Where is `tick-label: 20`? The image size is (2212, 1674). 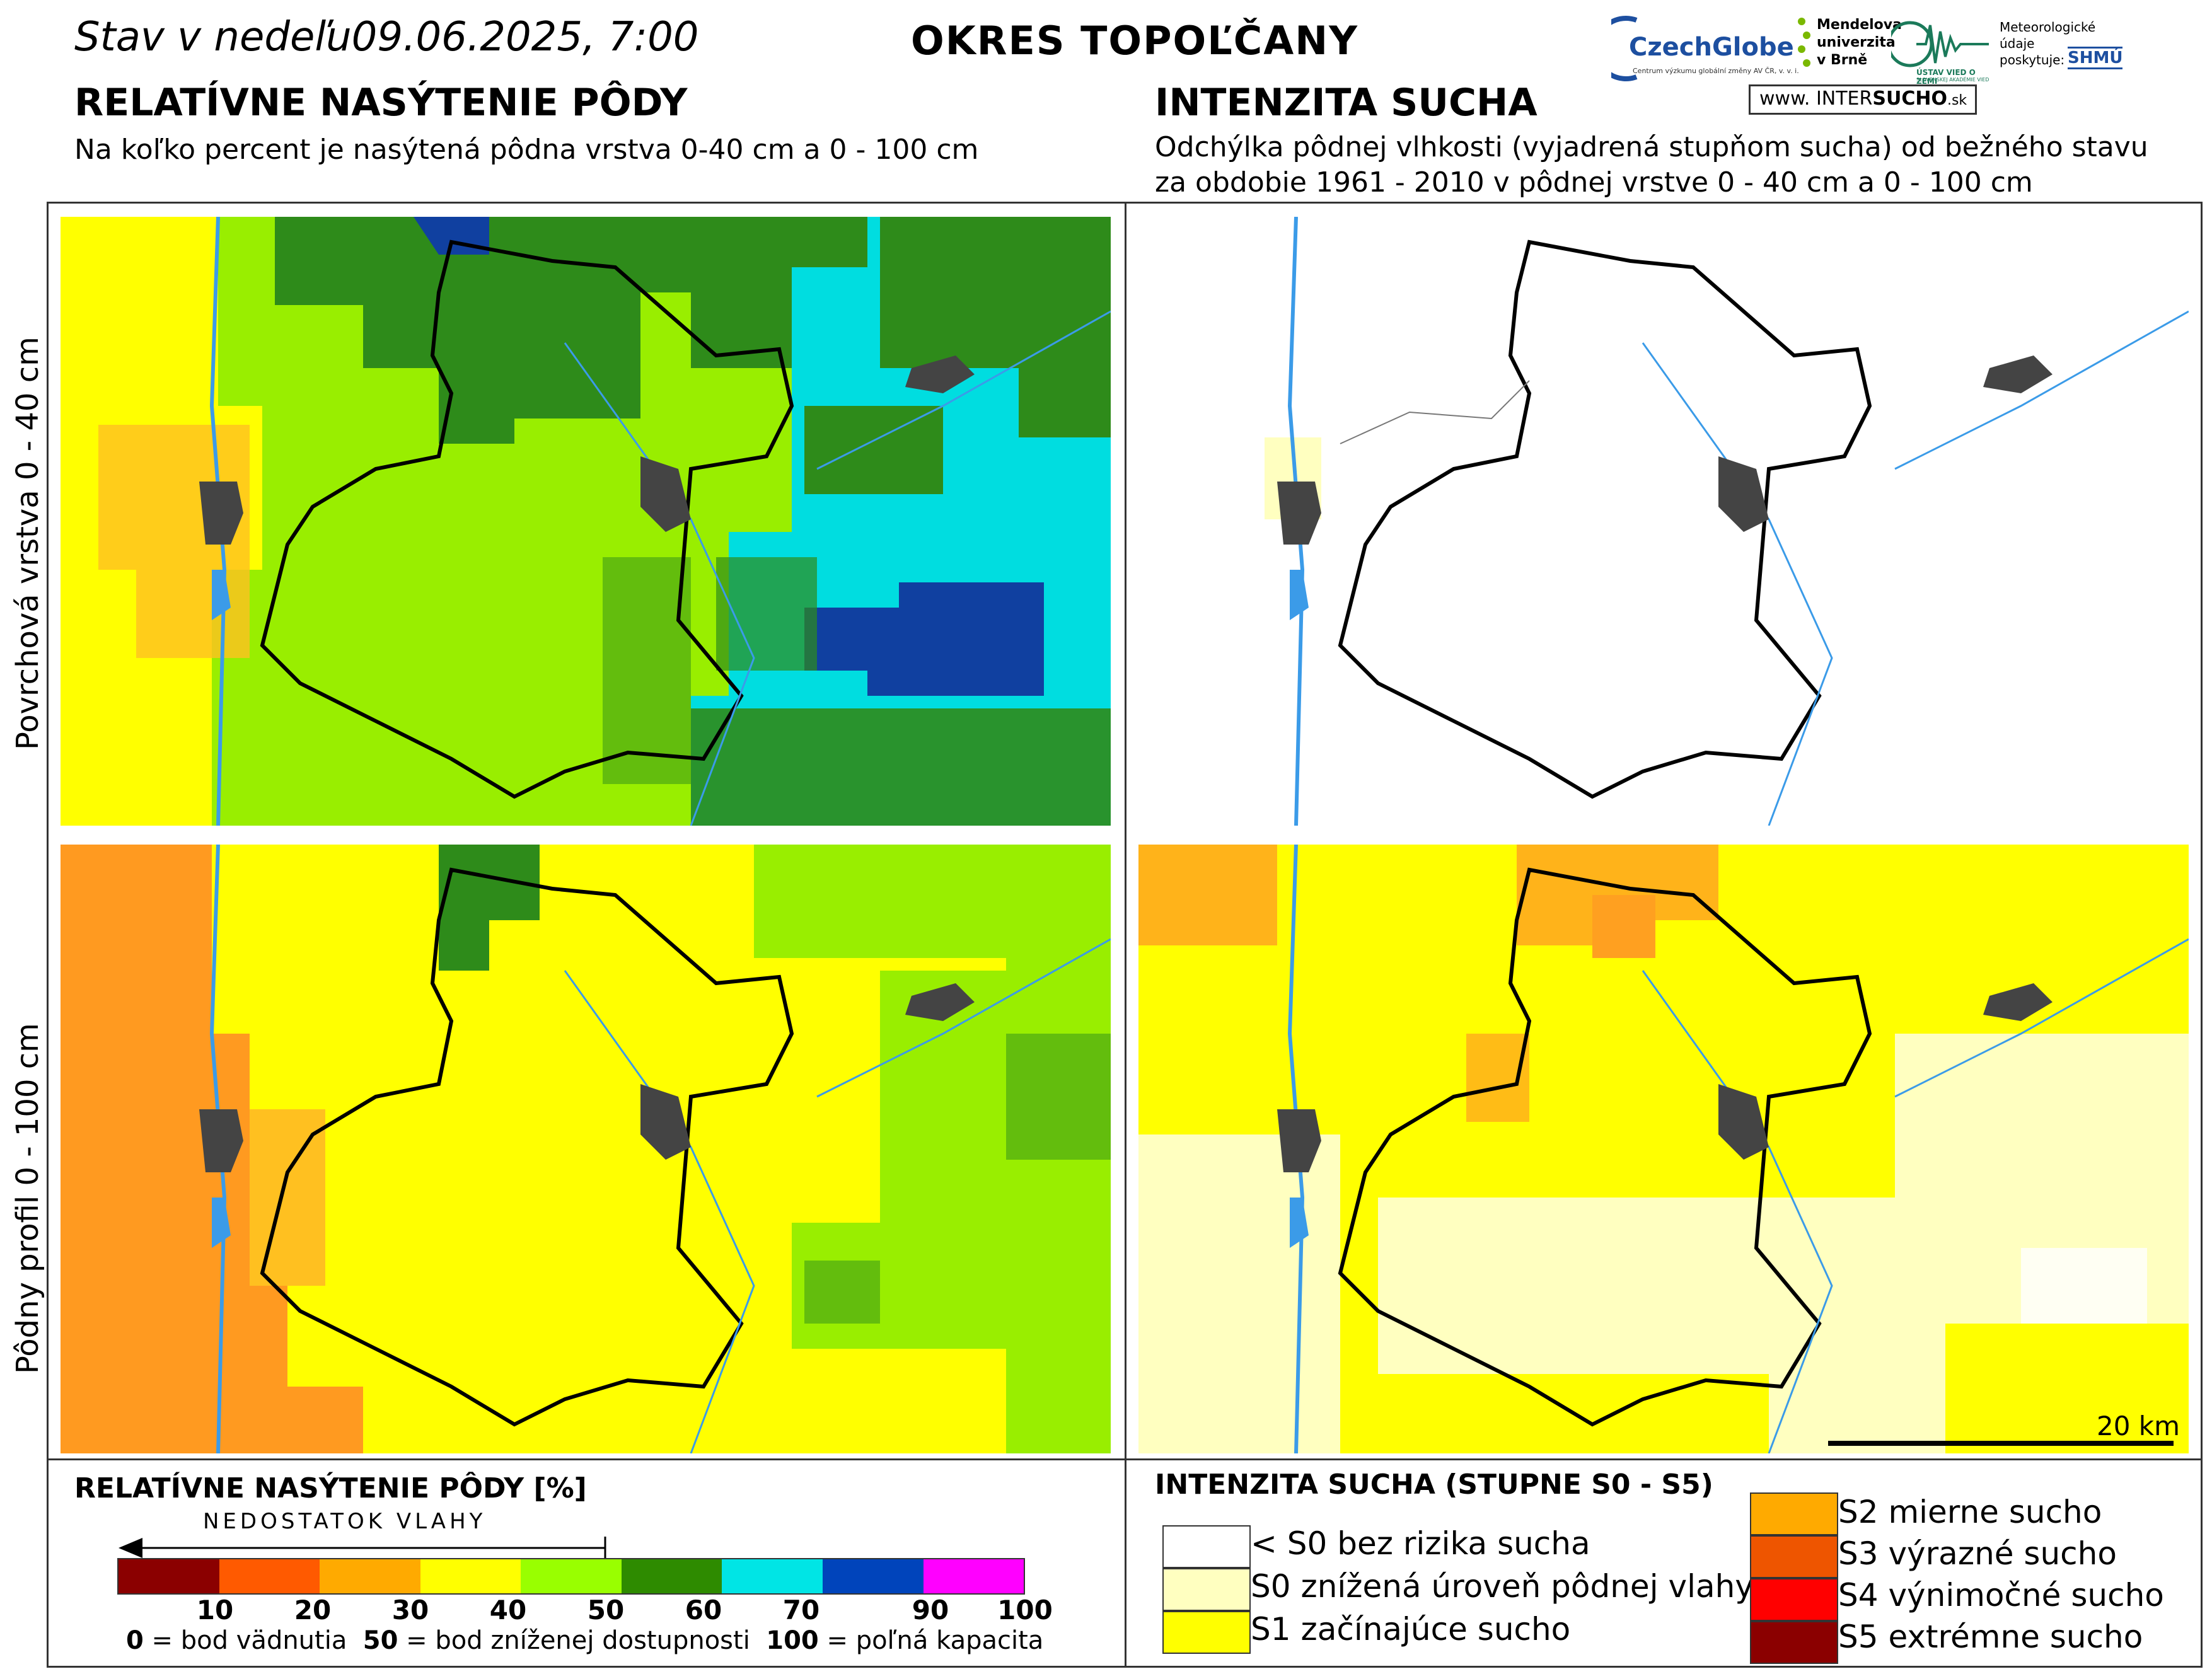 tick-label: 20 is located at coordinates (313, 1610).